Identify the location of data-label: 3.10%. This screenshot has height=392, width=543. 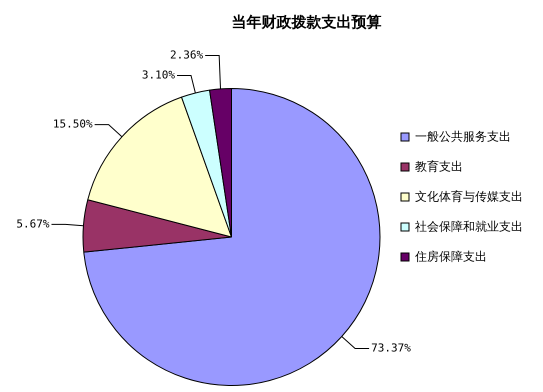
(159, 75).